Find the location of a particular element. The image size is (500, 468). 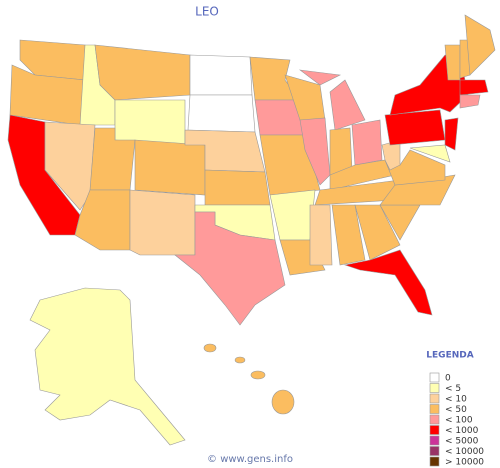

legend-label: < 1000 is located at coordinates (462, 431).